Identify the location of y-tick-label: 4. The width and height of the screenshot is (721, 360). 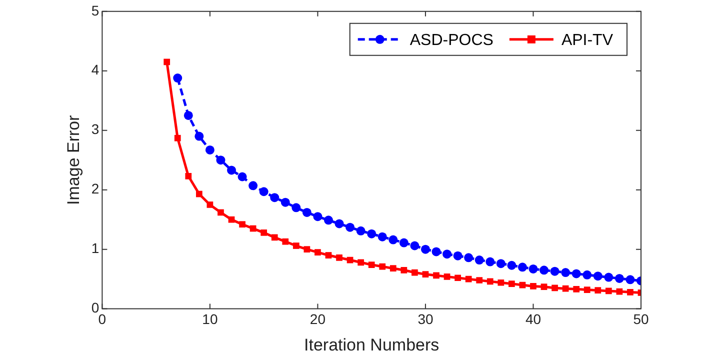
(95, 70).